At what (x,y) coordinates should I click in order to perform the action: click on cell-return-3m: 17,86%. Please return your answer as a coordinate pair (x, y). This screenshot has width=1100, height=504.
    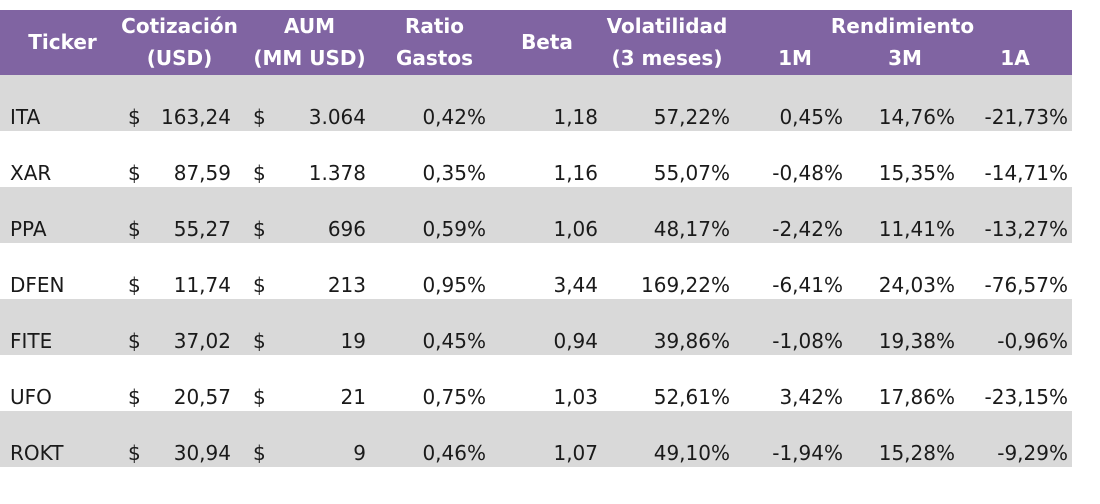
    Looking at the image, I should click on (916, 397).